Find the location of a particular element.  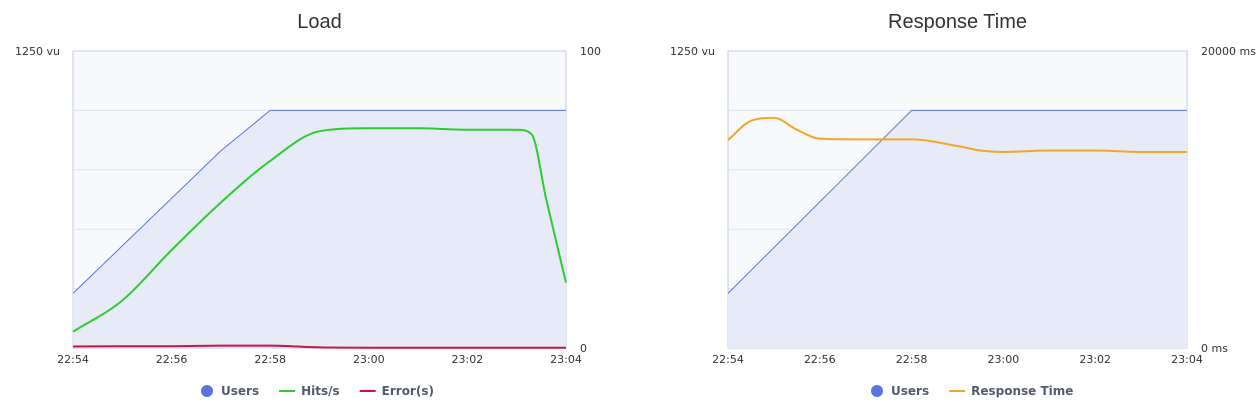

chart-title: Response Time is located at coordinates (957, 22).